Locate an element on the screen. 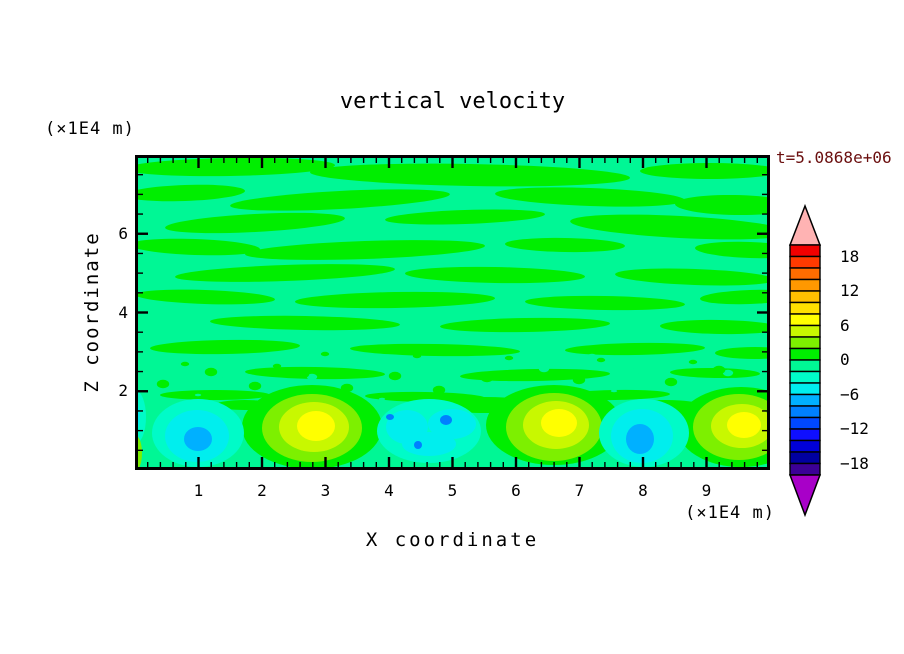  colorbar-under-arrow is located at coordinates (805, 496).